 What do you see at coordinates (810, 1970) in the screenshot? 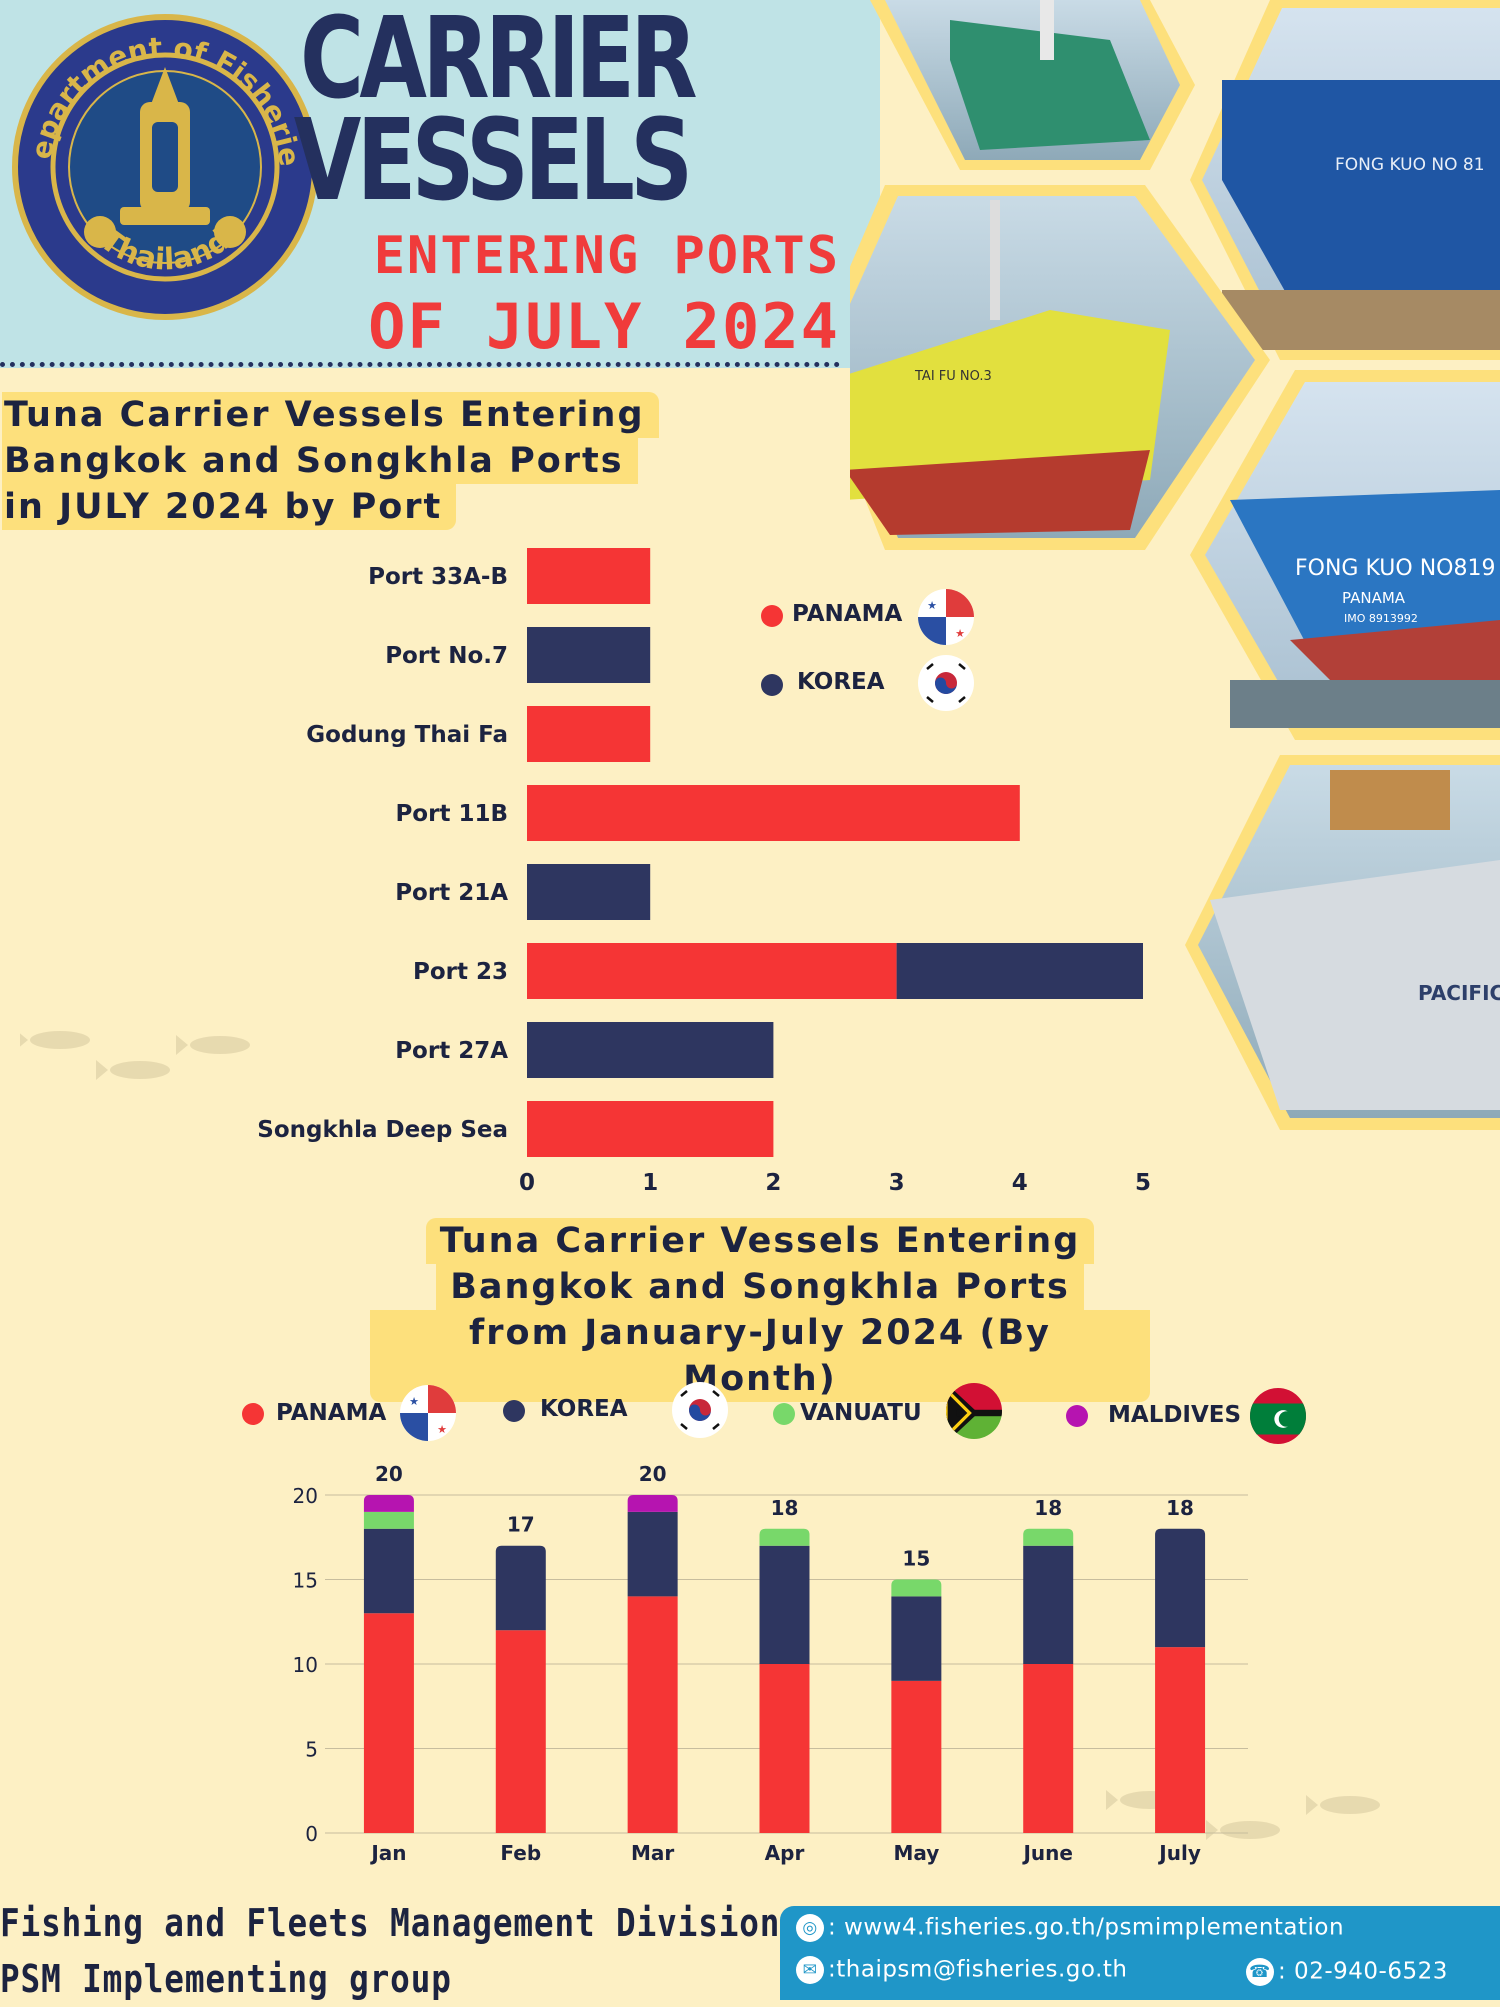
I see `mail-icon: ✉` at bounding box center [810, 1970].